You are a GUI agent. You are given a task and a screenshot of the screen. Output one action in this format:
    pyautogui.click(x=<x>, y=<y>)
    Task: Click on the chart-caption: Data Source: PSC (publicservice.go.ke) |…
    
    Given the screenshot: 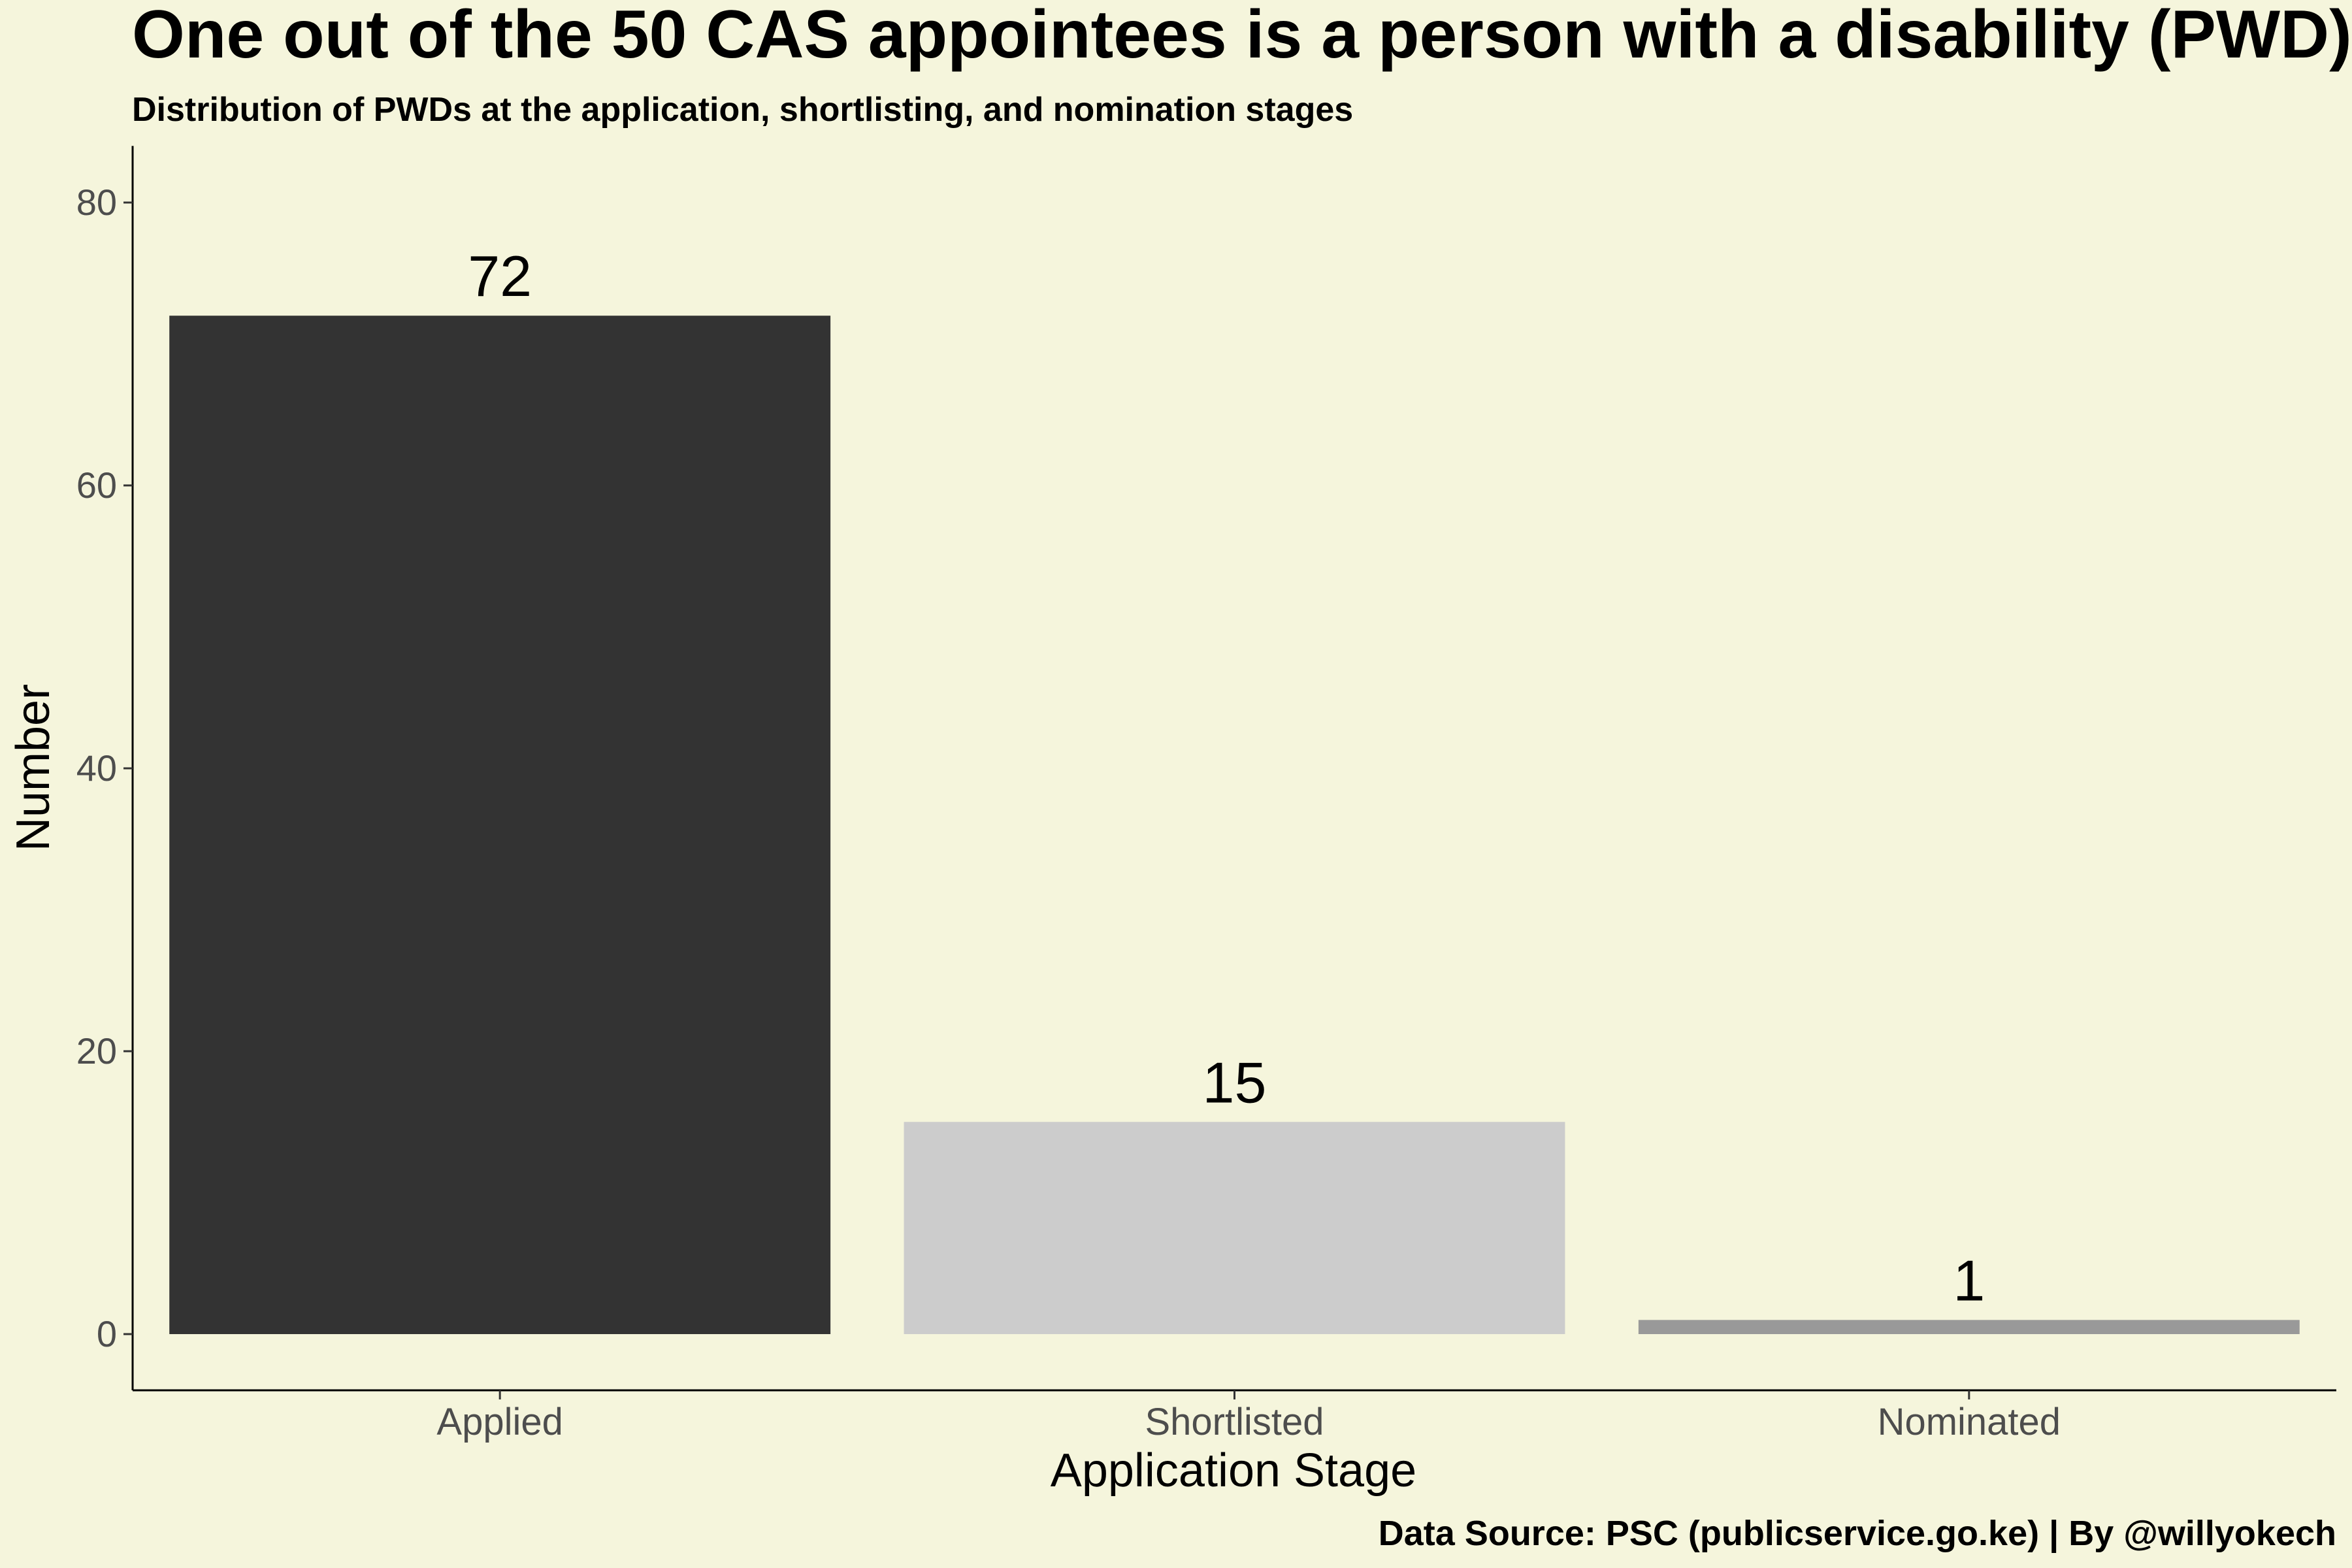 What is the action you would take?
    pyautogui.click(x=1857, y=1534)
    